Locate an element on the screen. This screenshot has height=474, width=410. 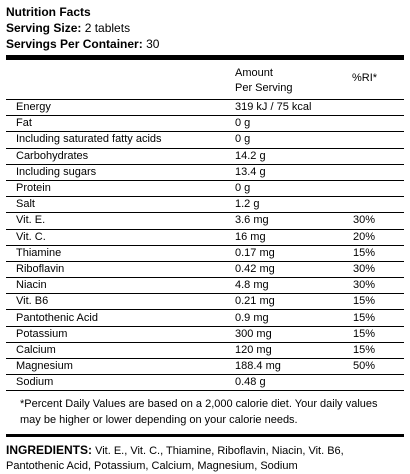
nutrient-amount: 300 mg is located at coordinates (294, 334).